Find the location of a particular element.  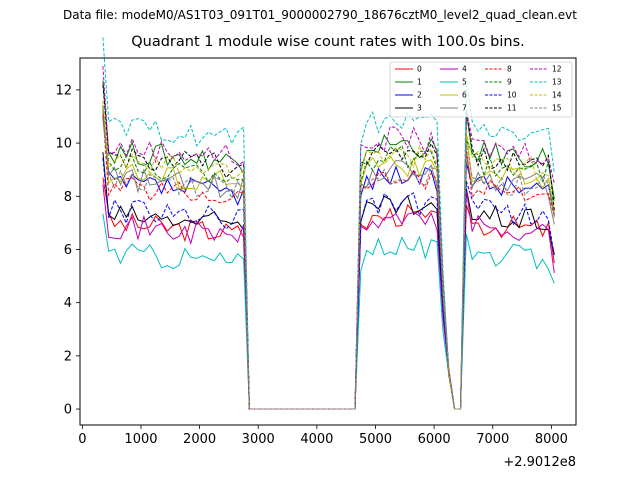

legend-label-13: 13 is located at coordinates (557, 82).